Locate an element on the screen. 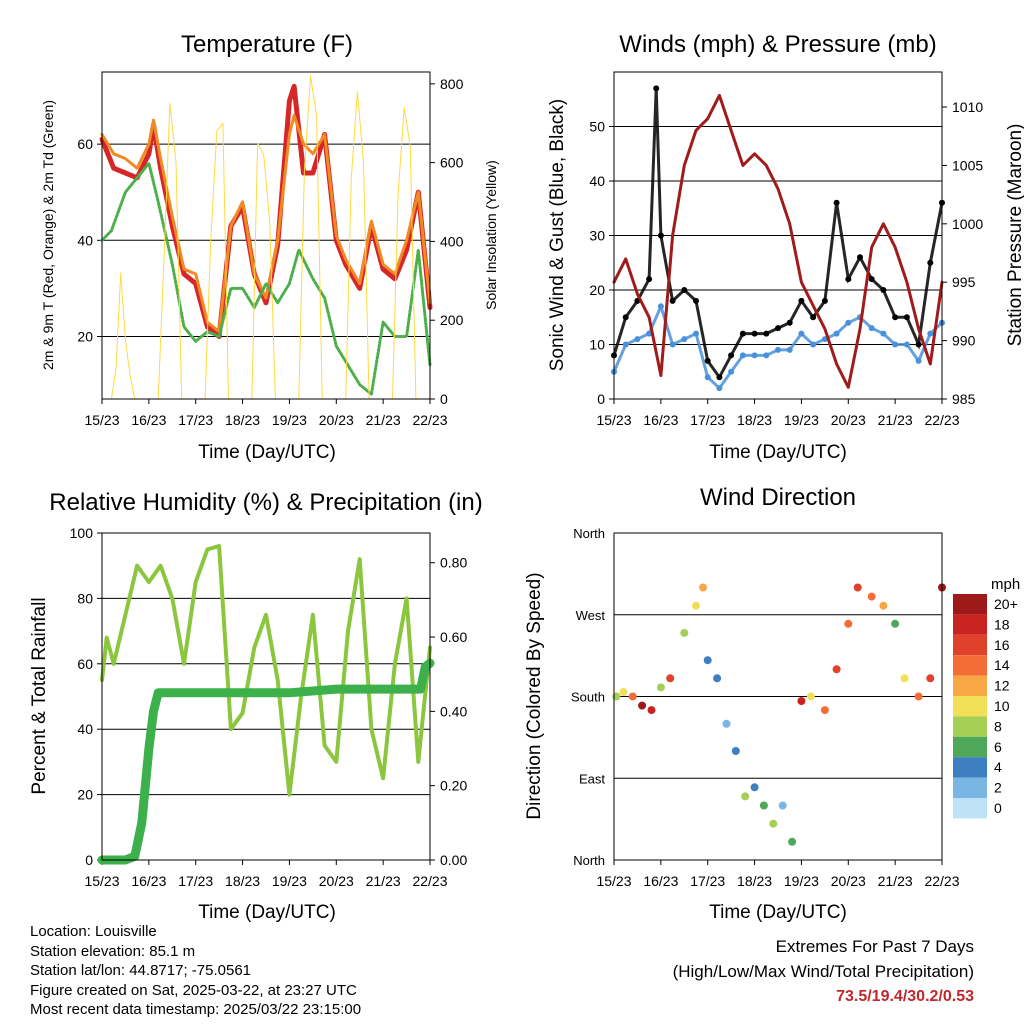  y2-tick-label: 200 is located at coordinates (452, 320).